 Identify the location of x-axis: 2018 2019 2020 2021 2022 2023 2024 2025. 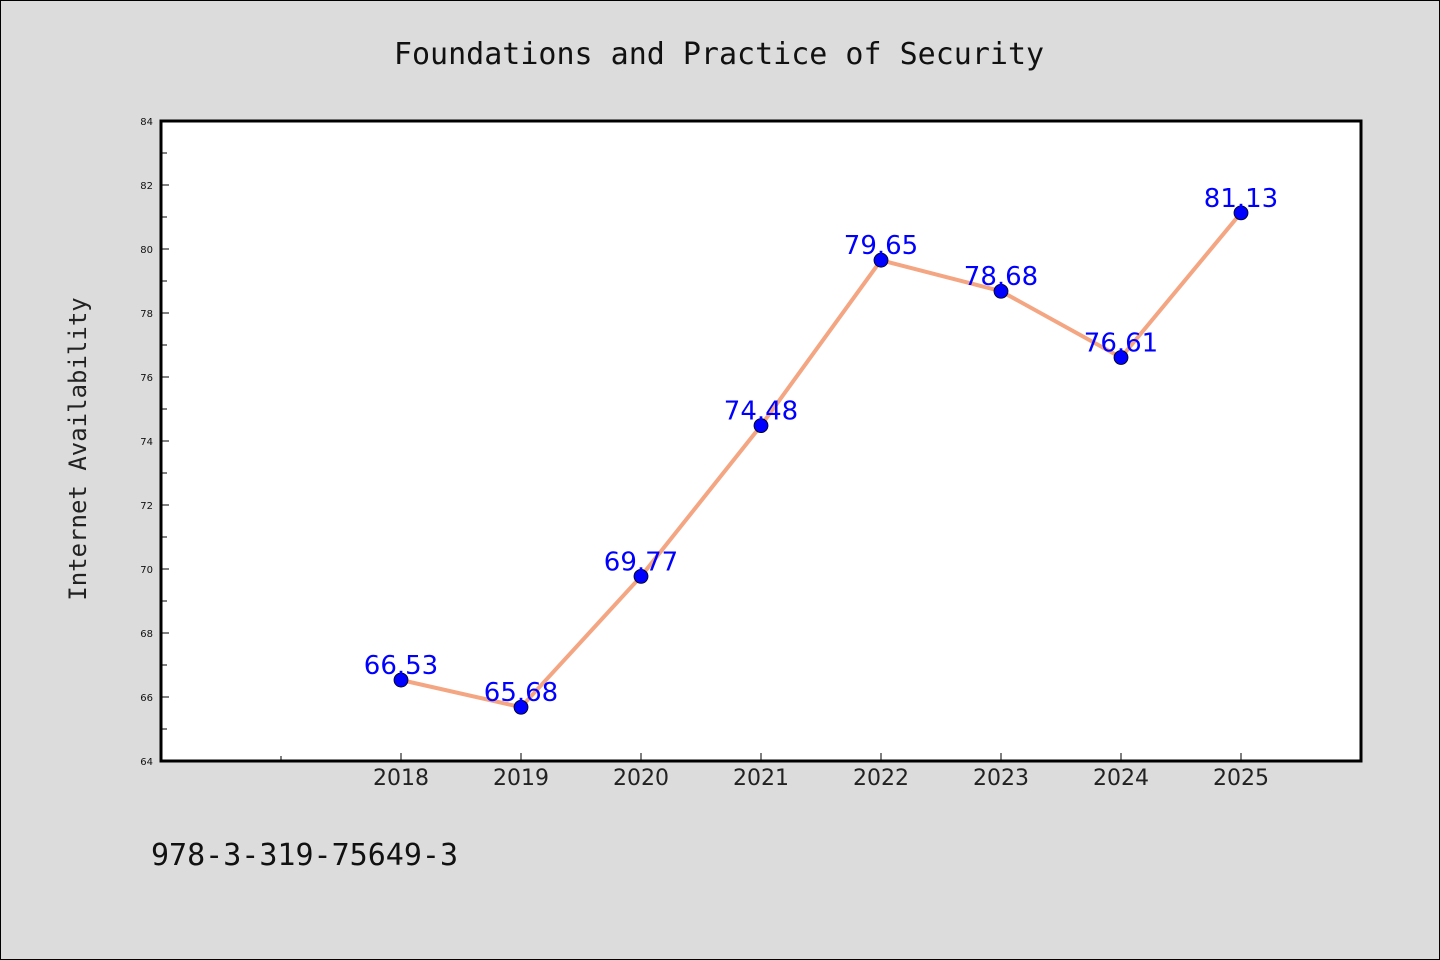
(774, 772).